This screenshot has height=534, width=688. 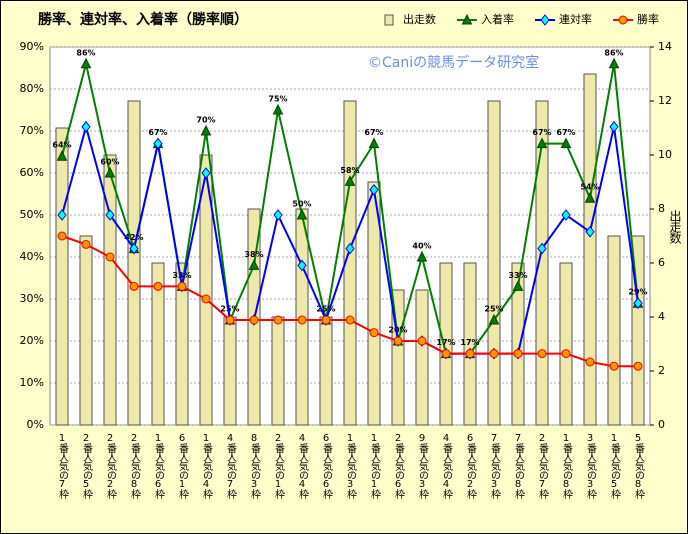 What do you see at coordinates (87, 466) in the screenshot?
I see `x-tick-label: 2番人気の5枠` at bounding box center [87, 466].